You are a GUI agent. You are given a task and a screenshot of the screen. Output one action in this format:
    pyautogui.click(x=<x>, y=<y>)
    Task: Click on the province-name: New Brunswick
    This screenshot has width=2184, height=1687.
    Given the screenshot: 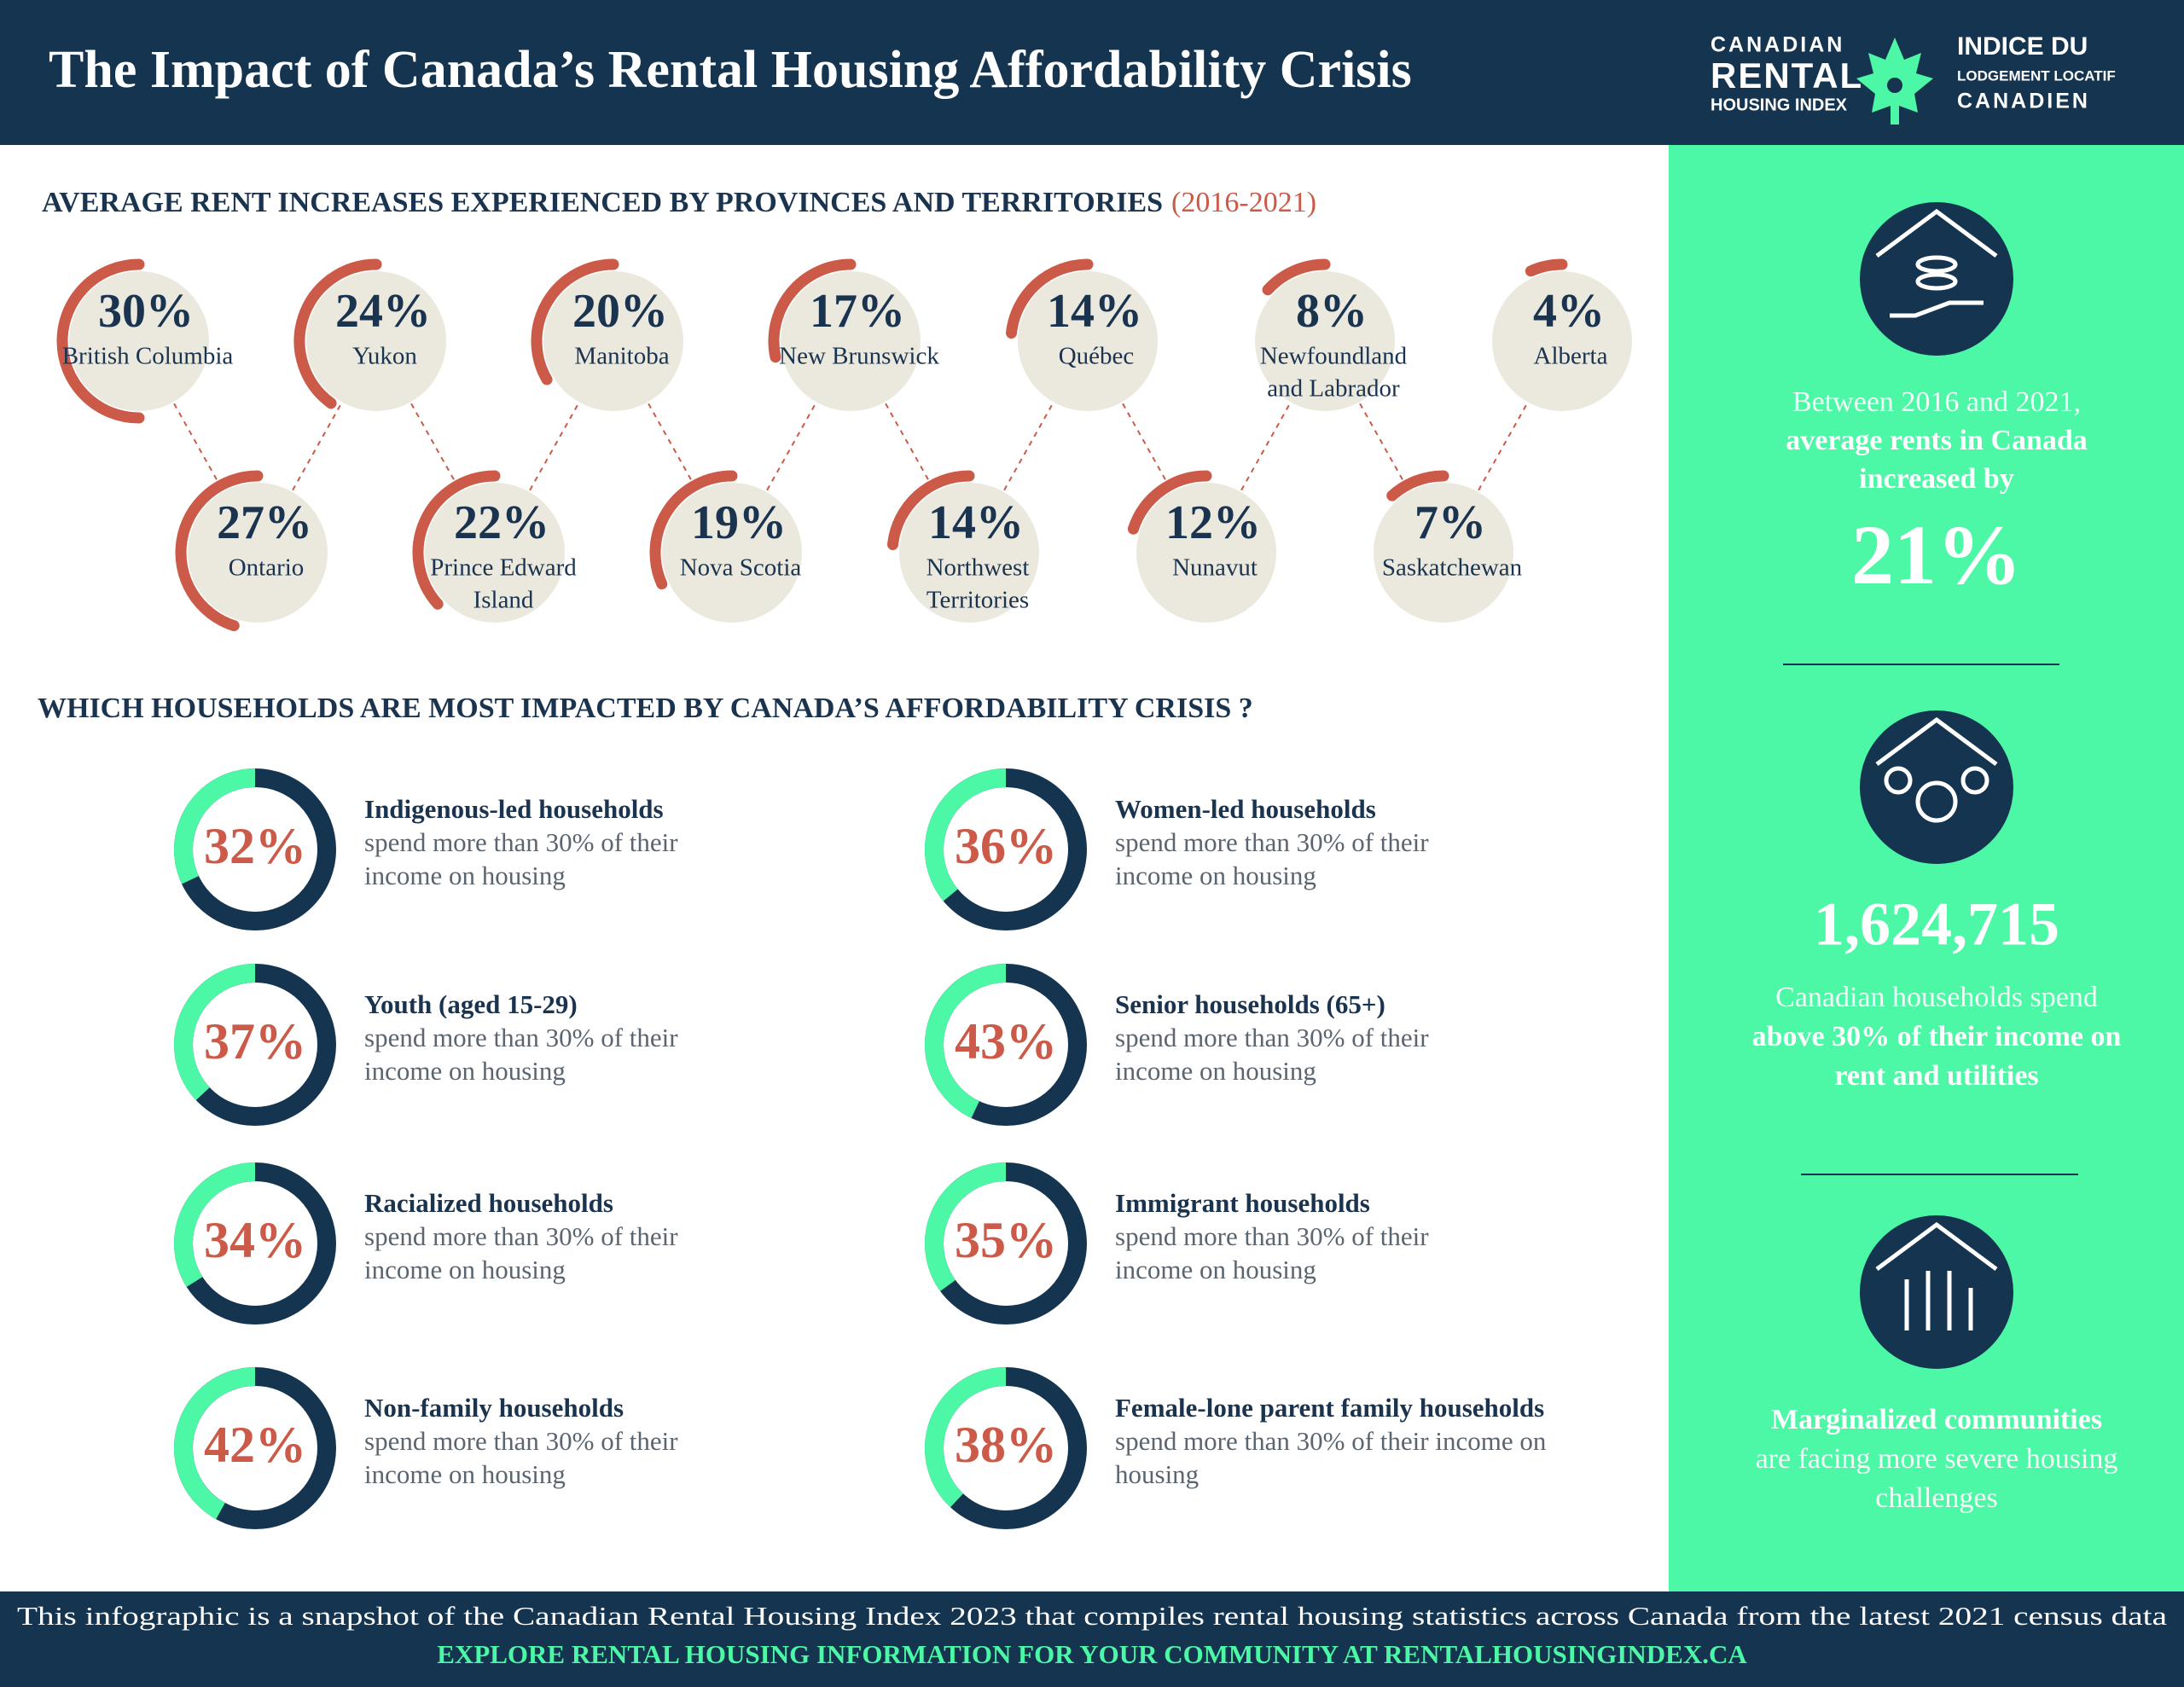 What is the action you would take?
    pyautogui.click(x=859, y=356)
    